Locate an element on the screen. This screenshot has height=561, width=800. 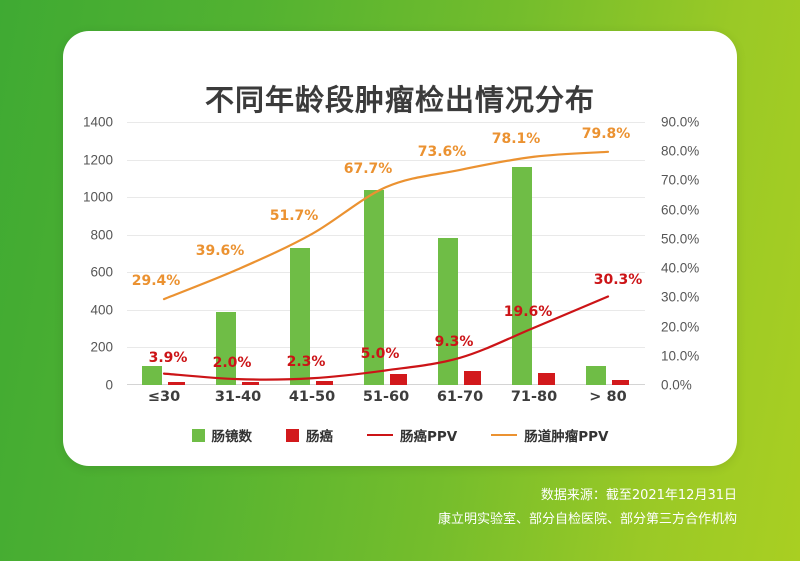
legend-item: 肠镜数 is located at coordinates (222, 435).